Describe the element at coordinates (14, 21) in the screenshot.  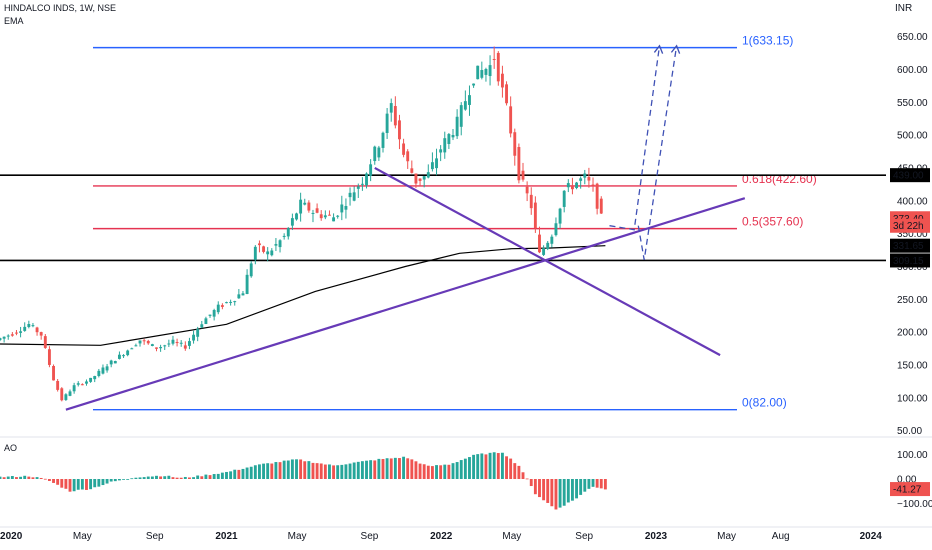
I see `ema-indicator-label: EMA` at that location.